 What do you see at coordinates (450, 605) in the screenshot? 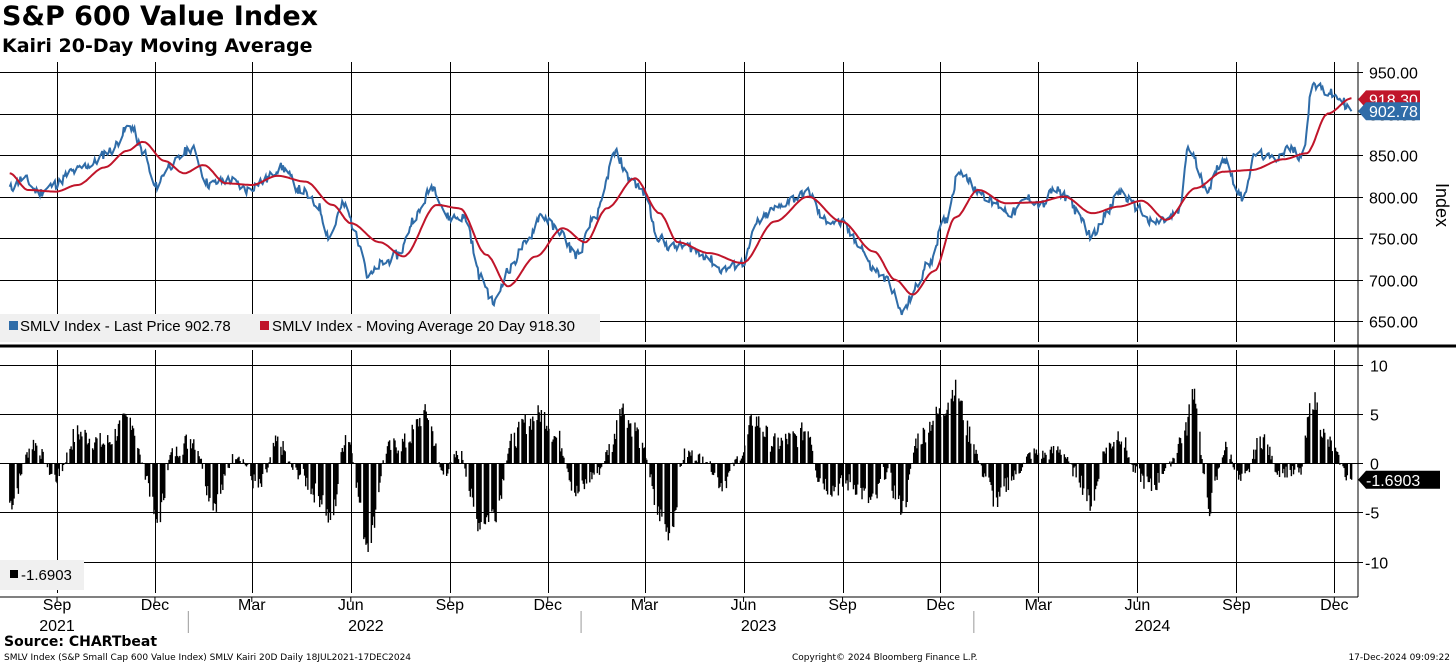
I see `x-month-label: Sep` at bounding box center [450, 605].